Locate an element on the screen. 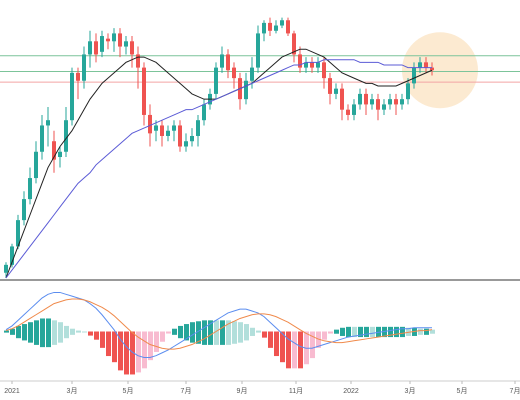 The height and width of the screenshot is (400, 520). x-tick-label: 2021 is located at coordinates (12, 391).